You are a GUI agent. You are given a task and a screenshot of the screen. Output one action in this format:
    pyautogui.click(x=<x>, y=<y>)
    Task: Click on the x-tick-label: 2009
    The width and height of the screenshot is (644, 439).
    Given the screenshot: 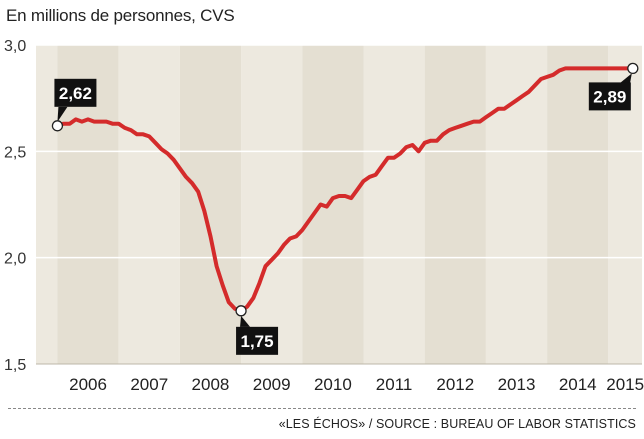 What is the action you would take?
    pyautogui.click(x=272, y=384)
    